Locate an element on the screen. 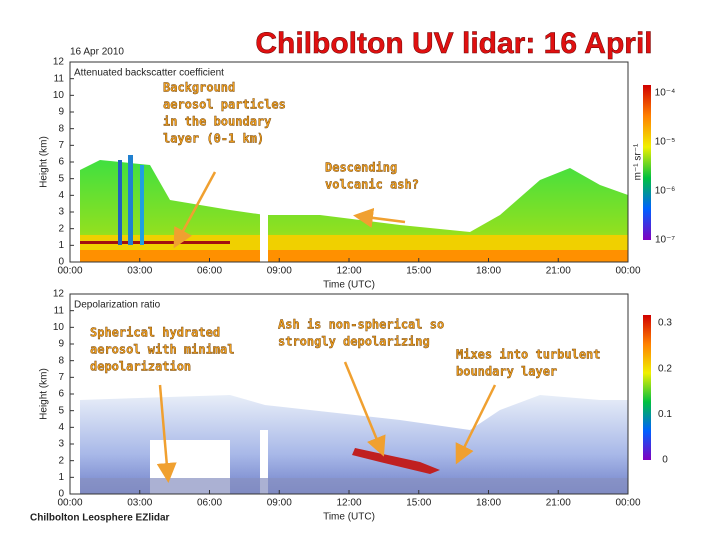 The width and height of the screenshot is (720, 540). annotation: Spherical hydrated is located at coordinates (155, 333).